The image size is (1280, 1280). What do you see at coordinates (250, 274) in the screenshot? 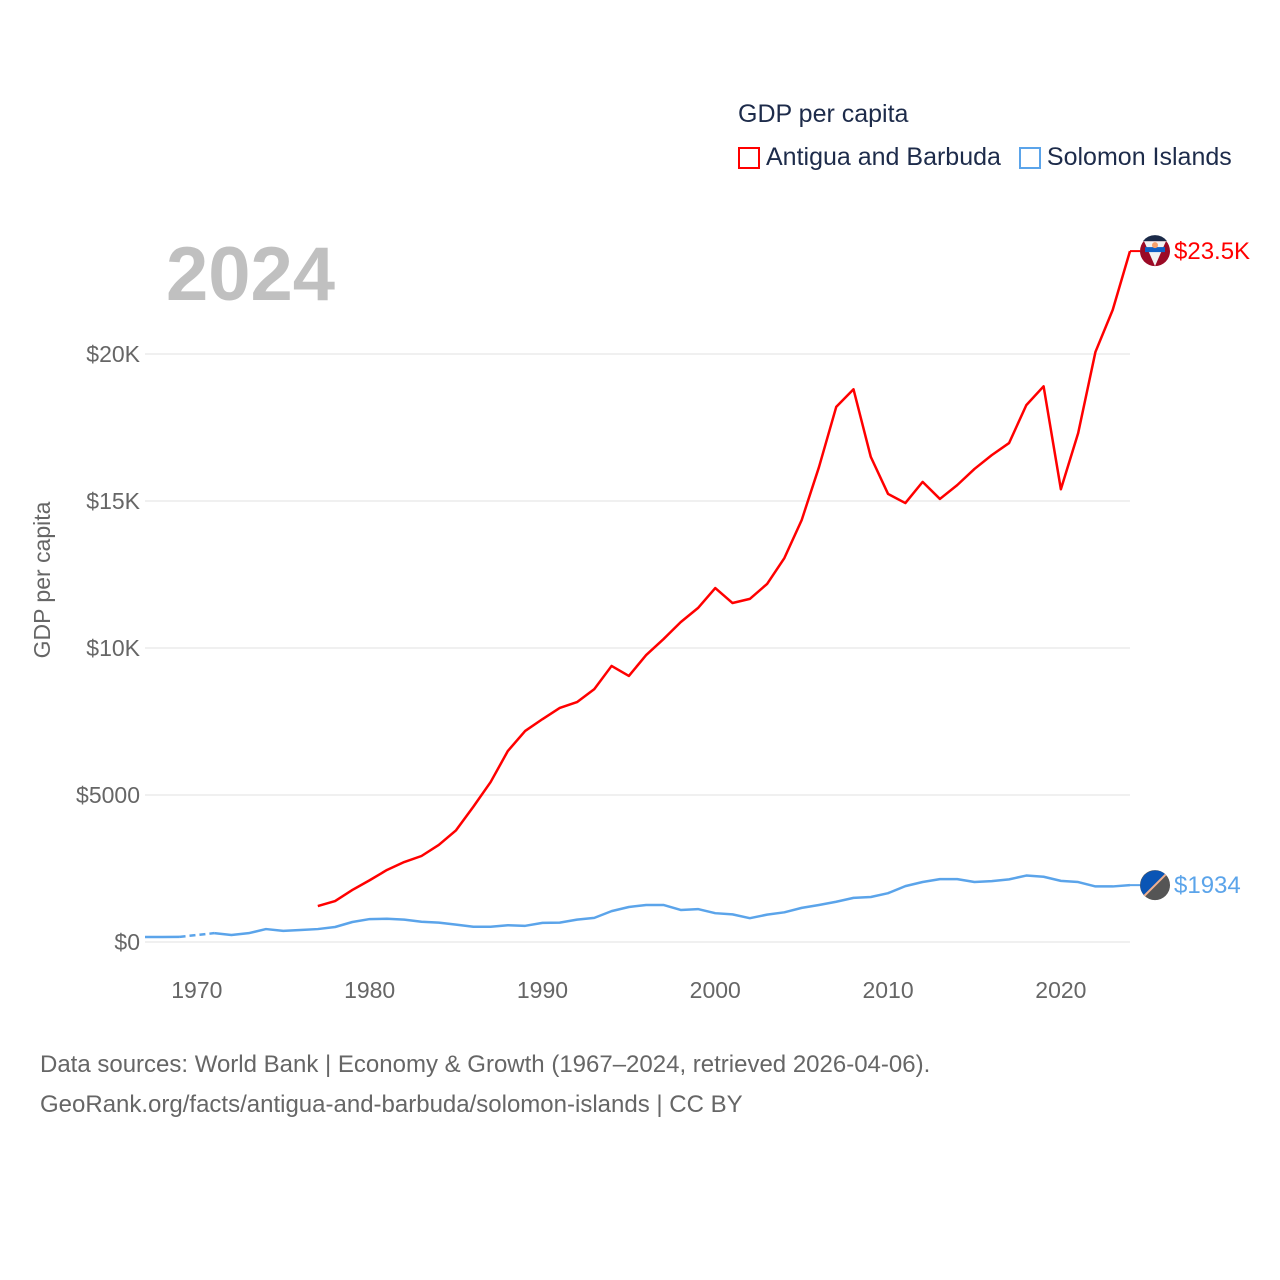
I see `year-title: 2024` at bounding box center [250, 274].